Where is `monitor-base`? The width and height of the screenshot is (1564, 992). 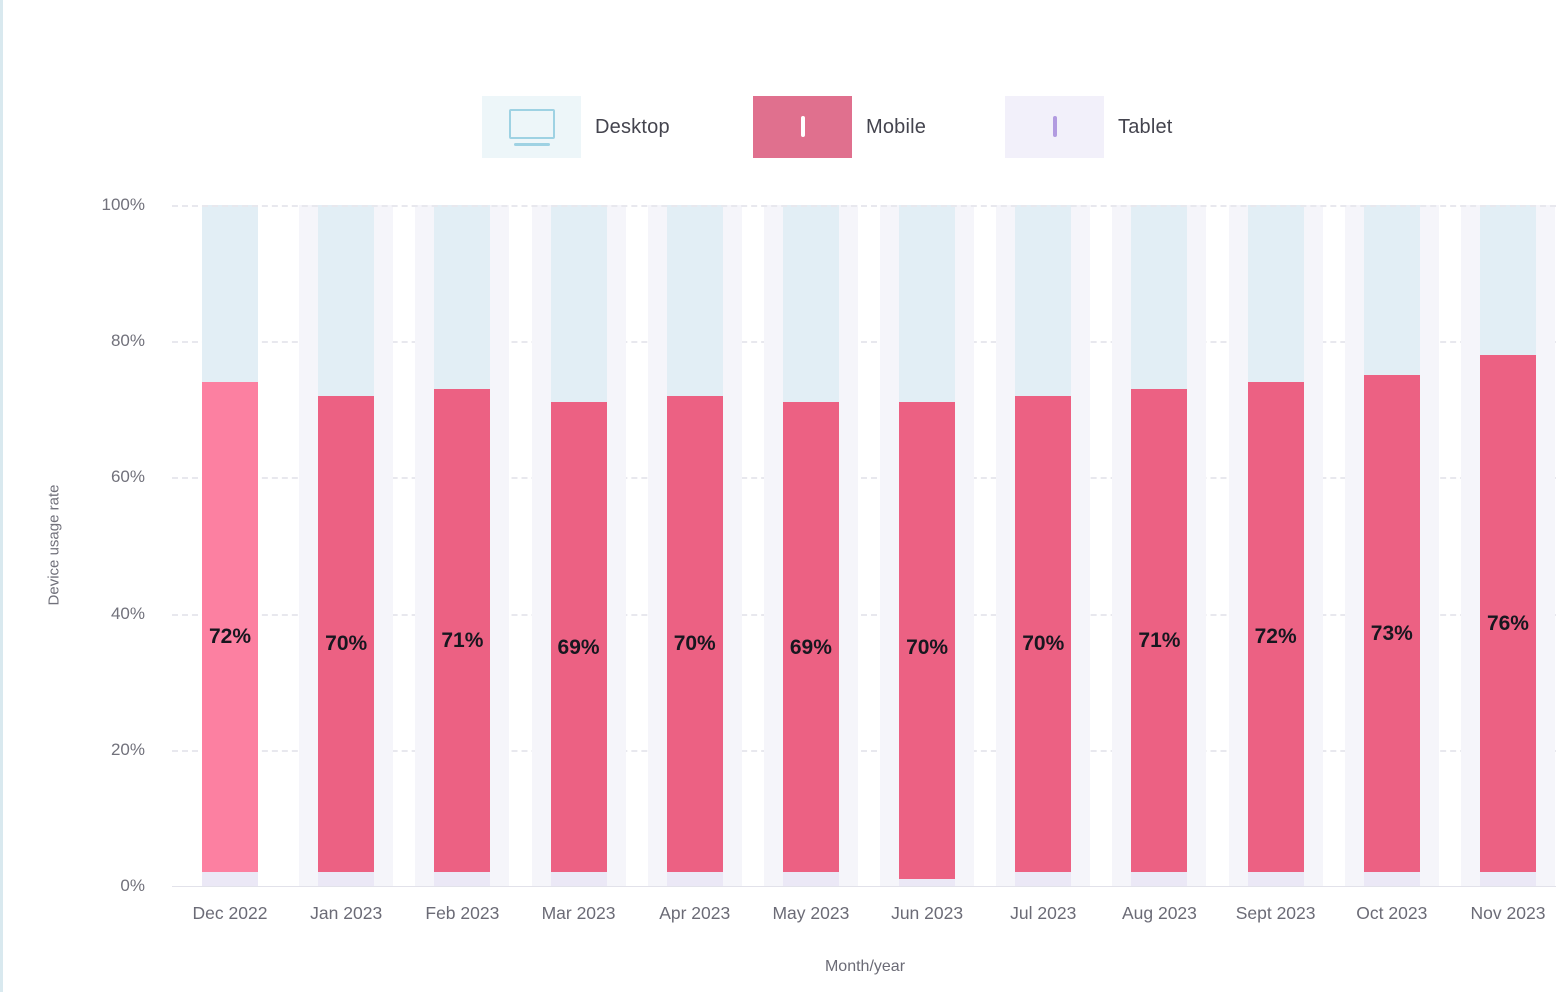
monitor-base is located at coordinates (531, 144).